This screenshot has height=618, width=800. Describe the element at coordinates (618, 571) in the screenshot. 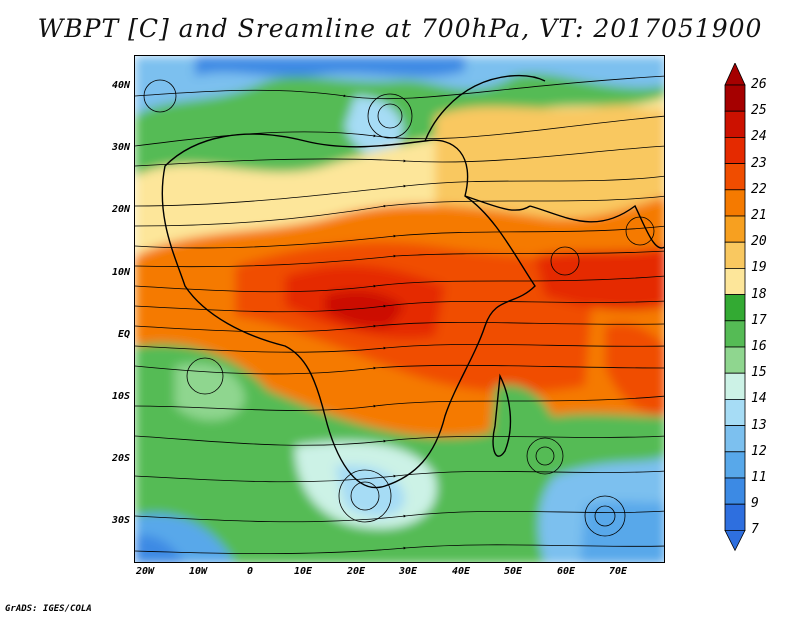

I see `lon-label: 70E` at that location.